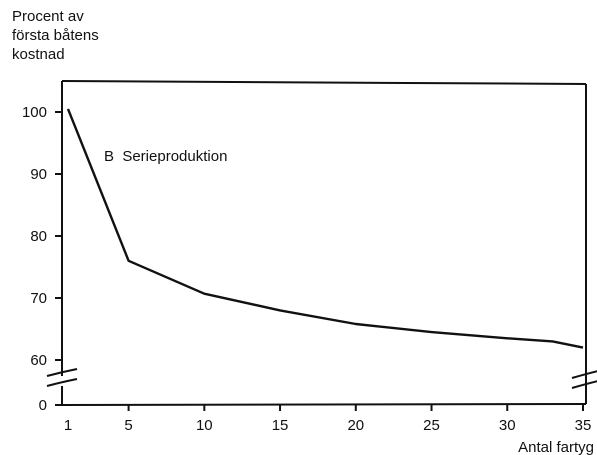 This screenshot has width=597, height=455. I want to click on y-axis-title-line-1: Procent av, so click(48, 16).